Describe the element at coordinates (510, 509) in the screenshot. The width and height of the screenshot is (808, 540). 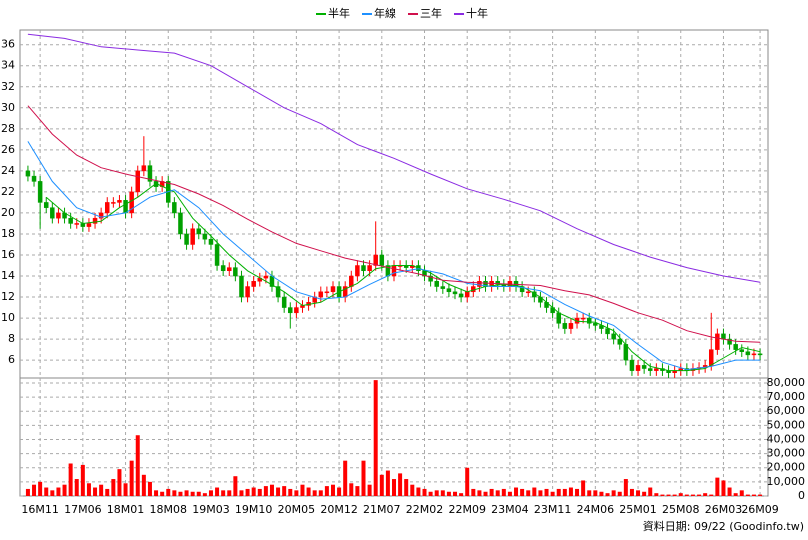
I see `x-tick-label: 23M04` at that location.